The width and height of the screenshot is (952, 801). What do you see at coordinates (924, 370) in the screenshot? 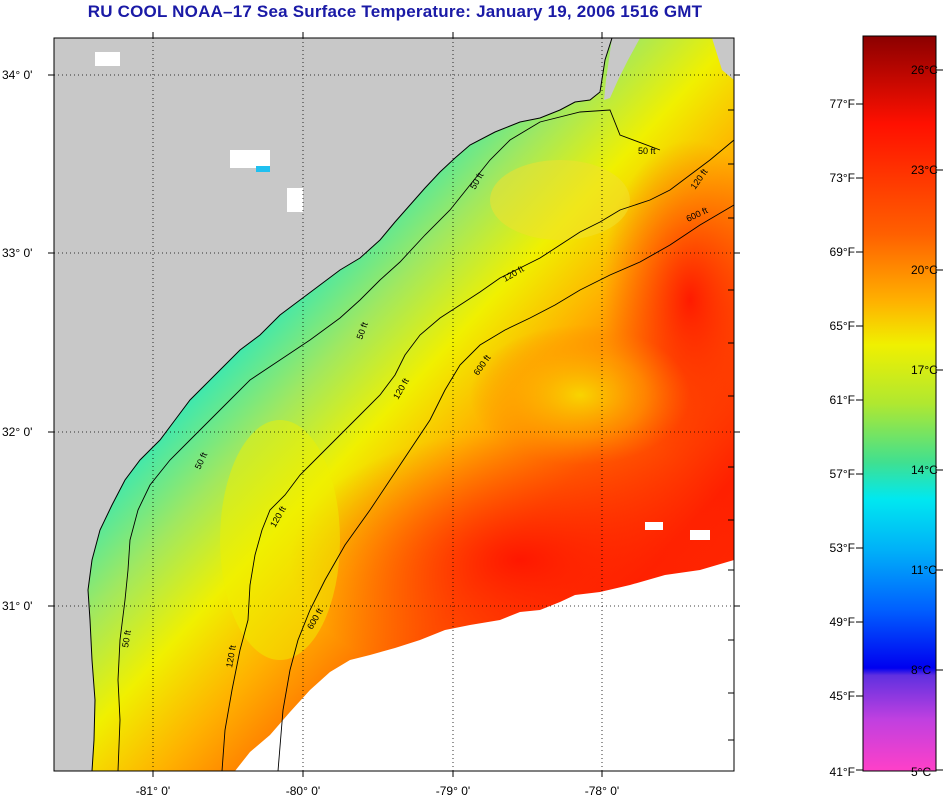
I see `celsius-label: 17°C` at bounding box center [924, 370].